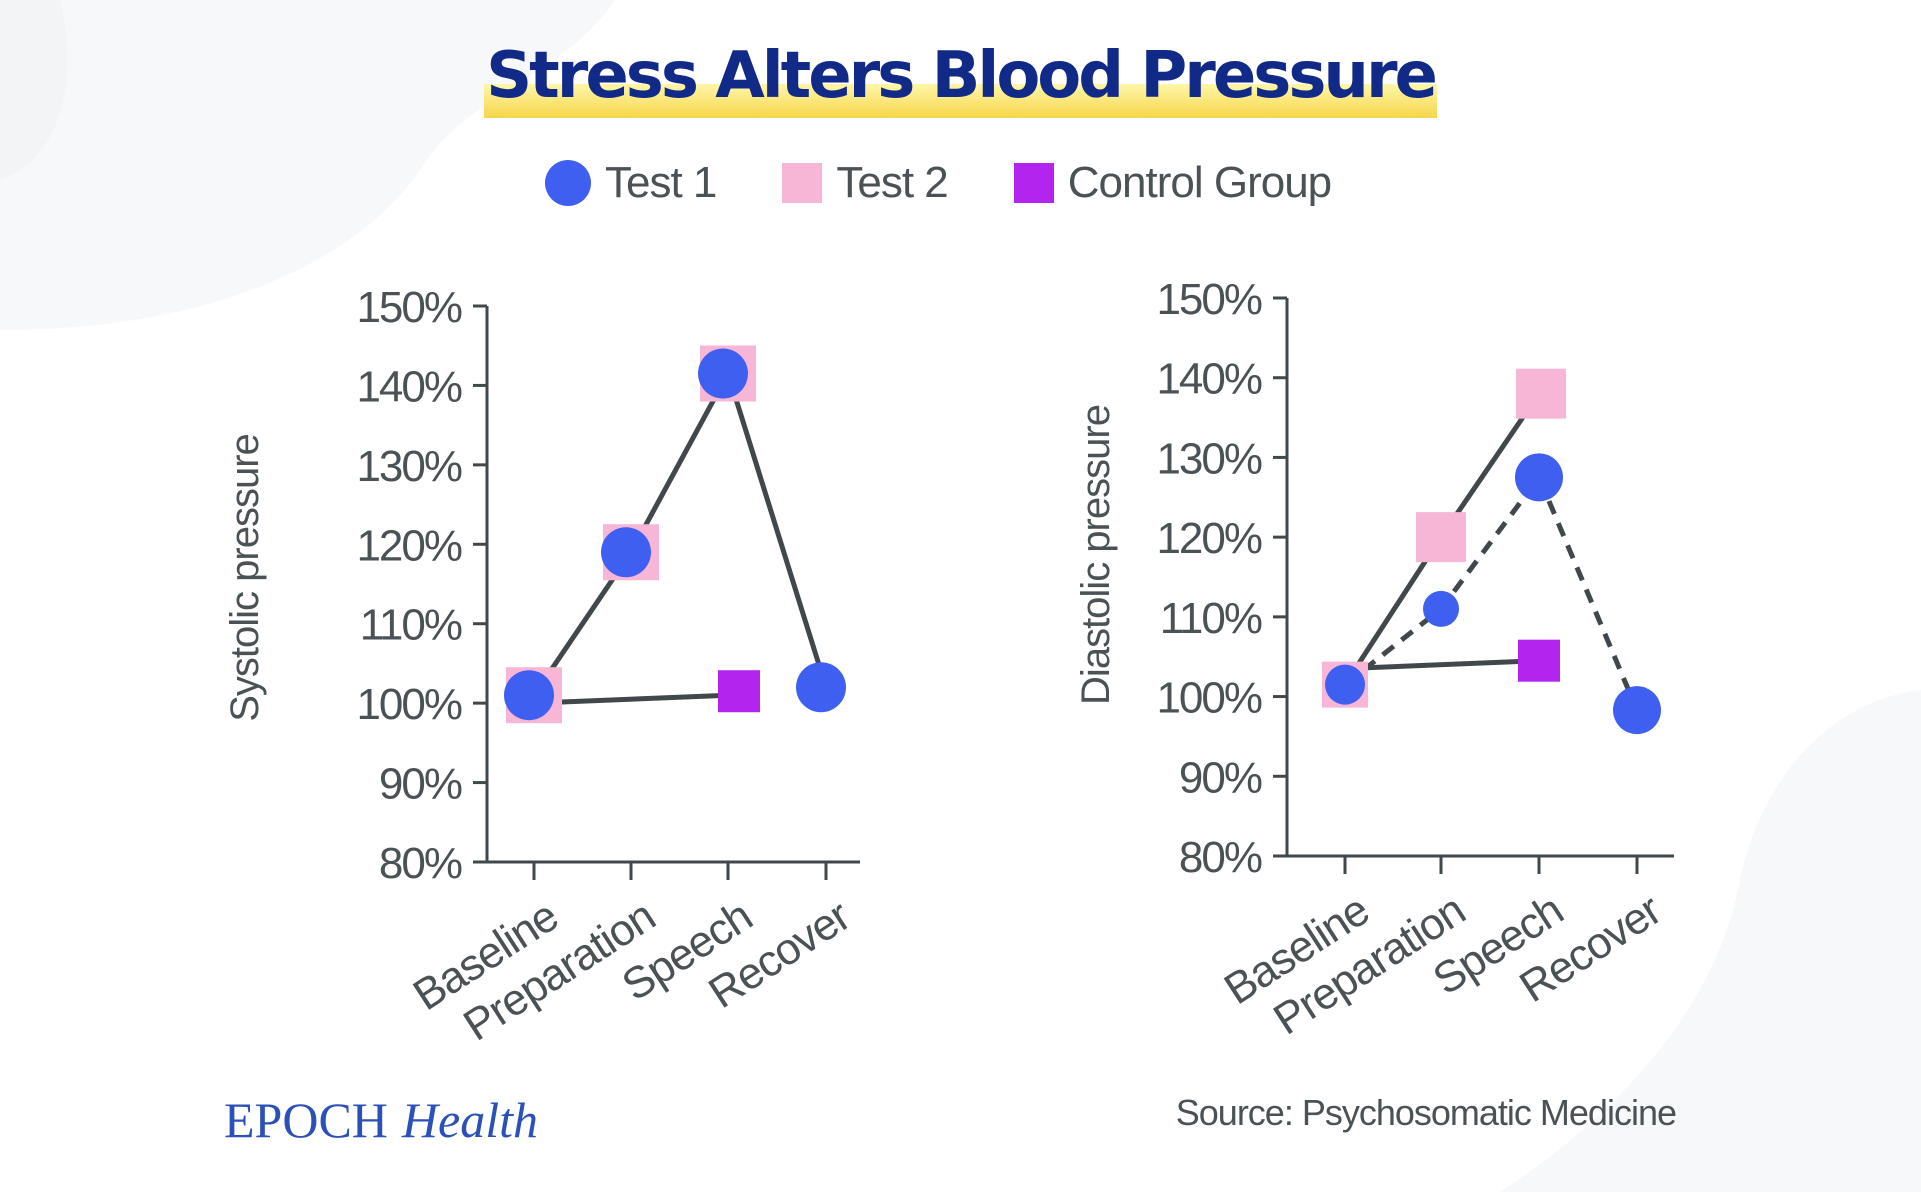 The width and height of the screenshot is (1921, 1192). I want to click on legend-marker-test2, so click(802, 183).